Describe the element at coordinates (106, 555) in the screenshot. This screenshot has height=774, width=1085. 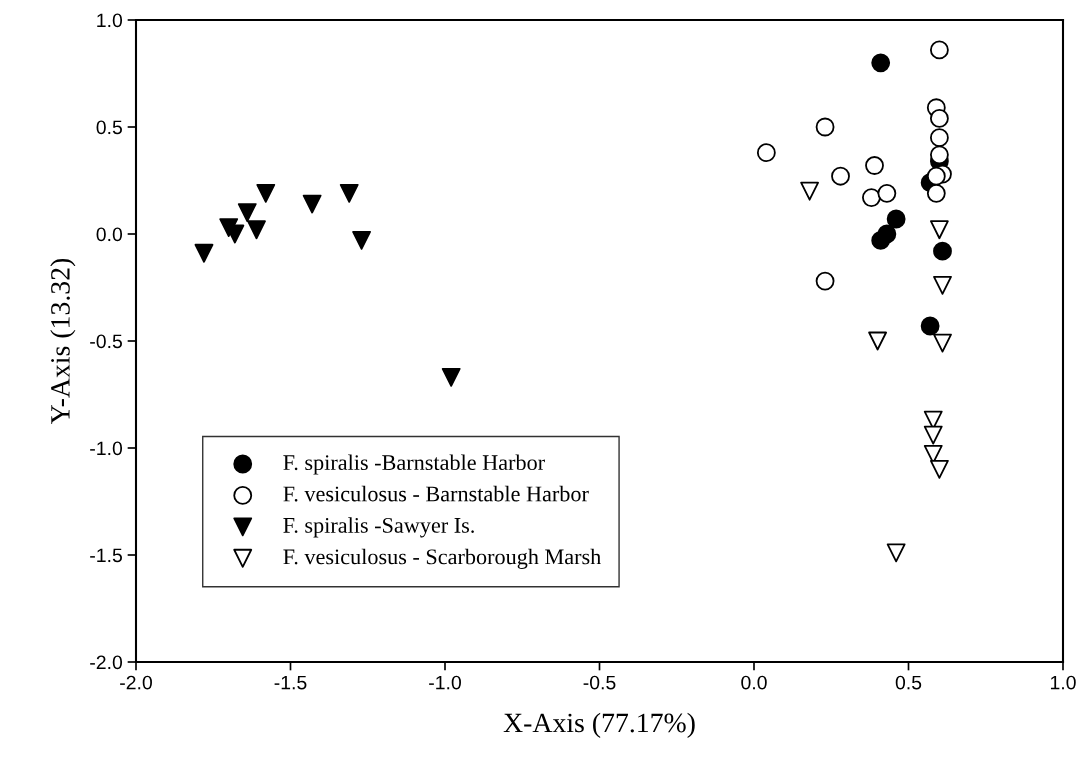
I see `y-tick-label: -1.5` at that location.